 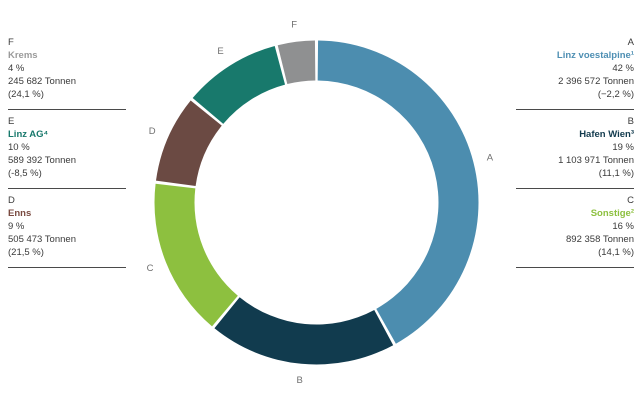 What do you see at coordinates (296, 62) in the screenshot?
I see `donut-segment-F` at bounding box center [296, 62].